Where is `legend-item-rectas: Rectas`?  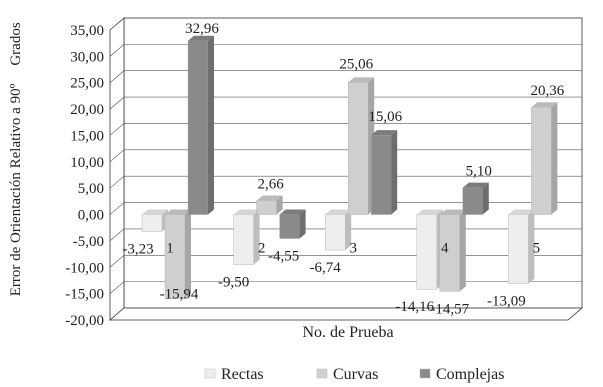
legend-item-rectas: Rectas is located at coordinates (234, 374).